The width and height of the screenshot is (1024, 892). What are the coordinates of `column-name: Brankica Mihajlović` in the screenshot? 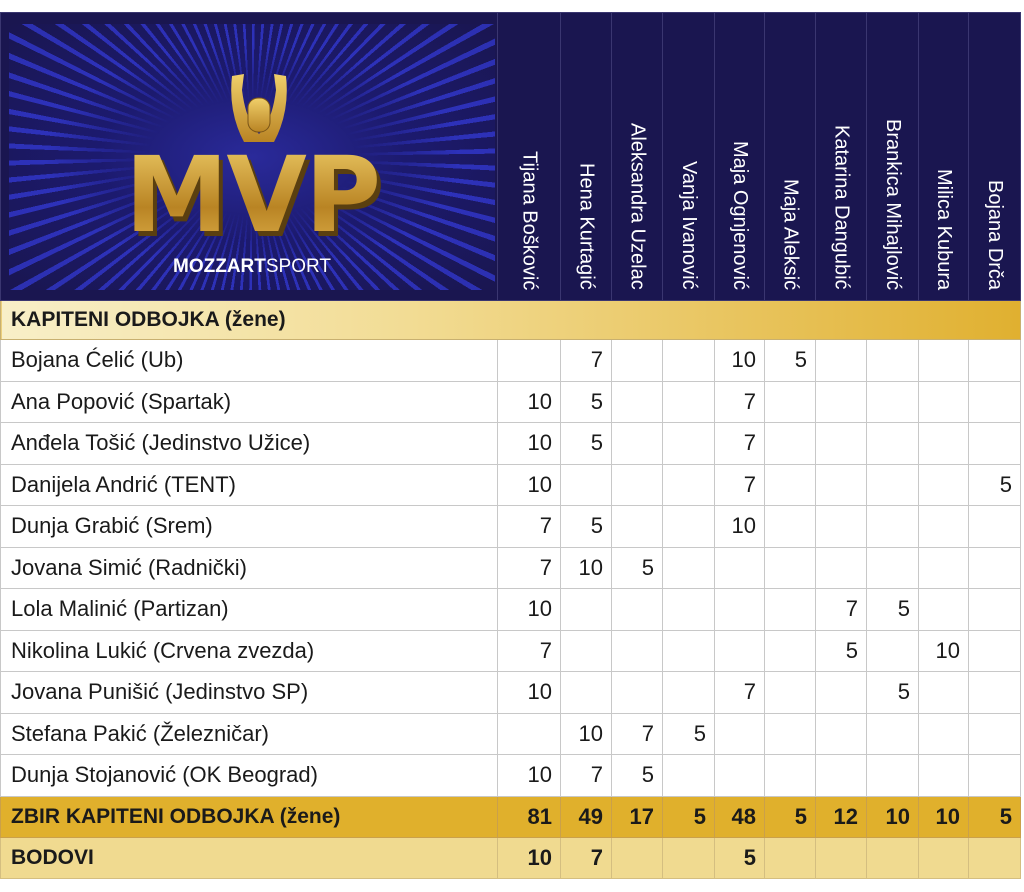 It's located at (893, 204).